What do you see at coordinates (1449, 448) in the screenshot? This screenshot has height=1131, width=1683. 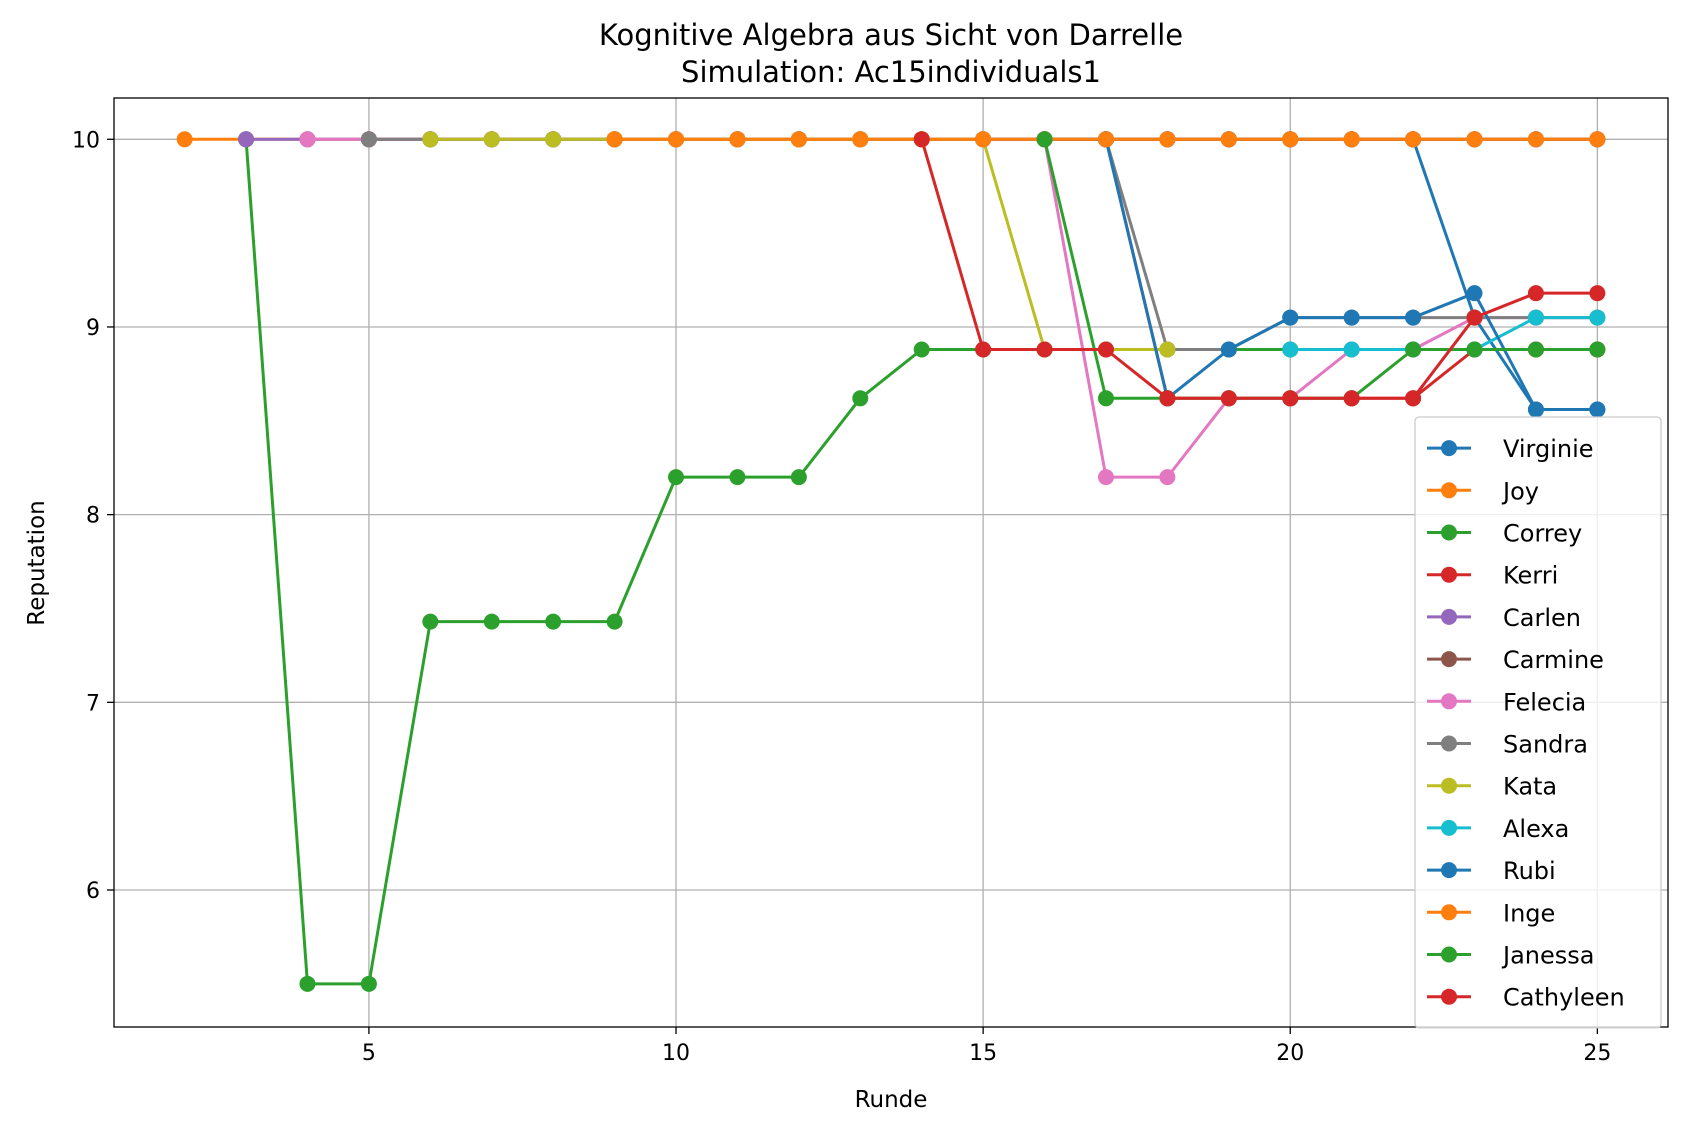 I see `legend-marker-virginie` at bounding box center [1449, 448].